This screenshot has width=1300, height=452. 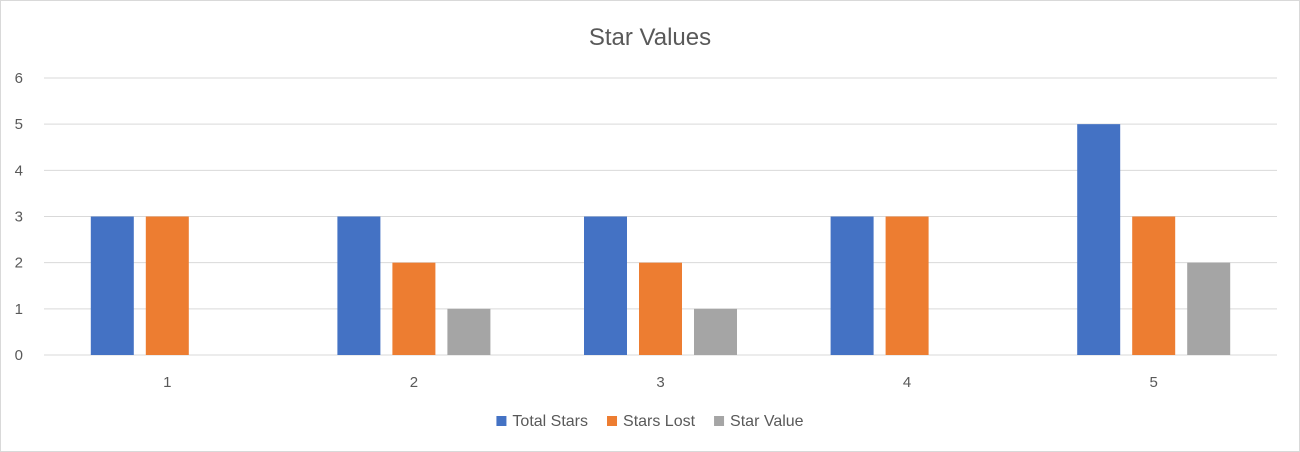 What do you see at coordinates (414, 382) in the screenshot?
I see `x-tick-label: 2` at bounding box center [414, 382].